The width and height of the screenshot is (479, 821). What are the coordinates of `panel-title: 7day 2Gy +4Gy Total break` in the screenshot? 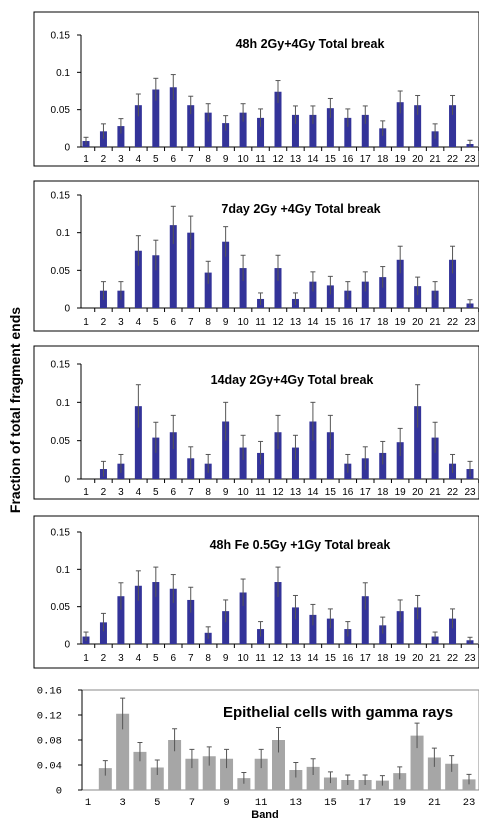 It's located at (300, 209).